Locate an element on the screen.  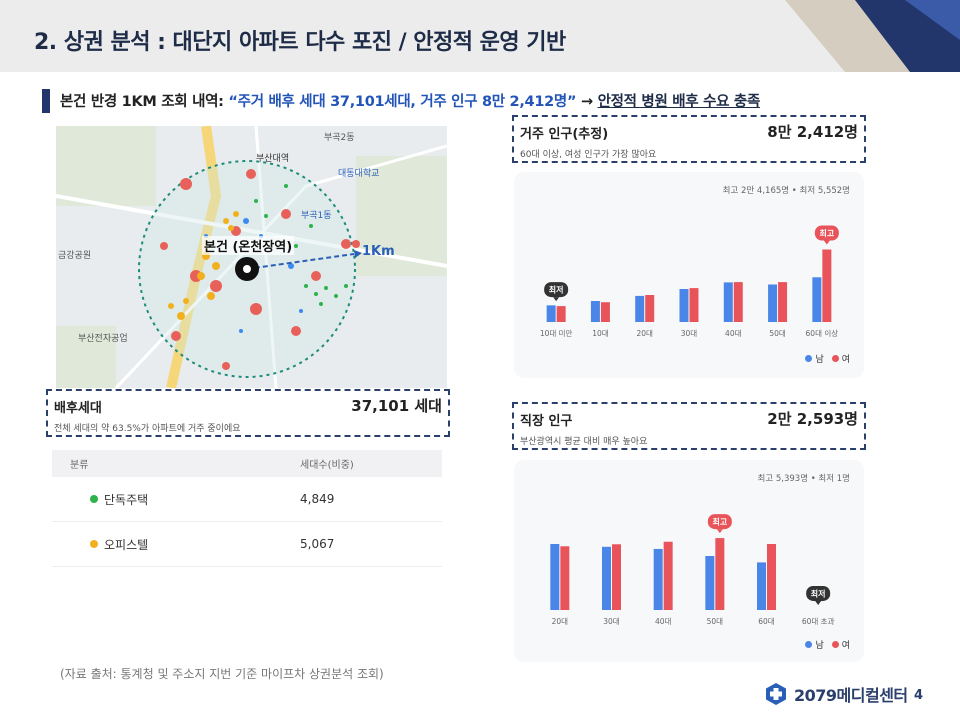
worker-title: 직장 인구 is located at coordinates (546, 421).